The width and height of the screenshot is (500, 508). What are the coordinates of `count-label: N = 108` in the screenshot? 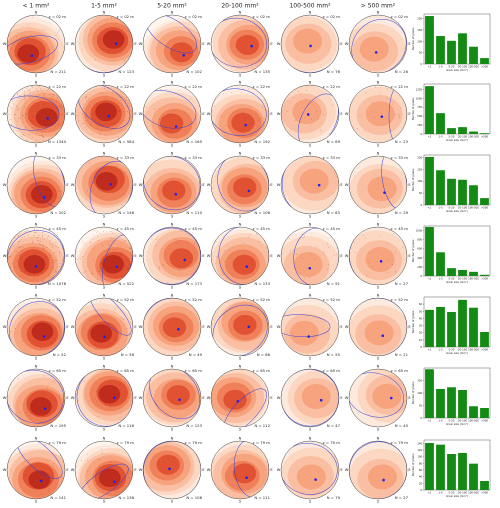 It's located at (194, 497).